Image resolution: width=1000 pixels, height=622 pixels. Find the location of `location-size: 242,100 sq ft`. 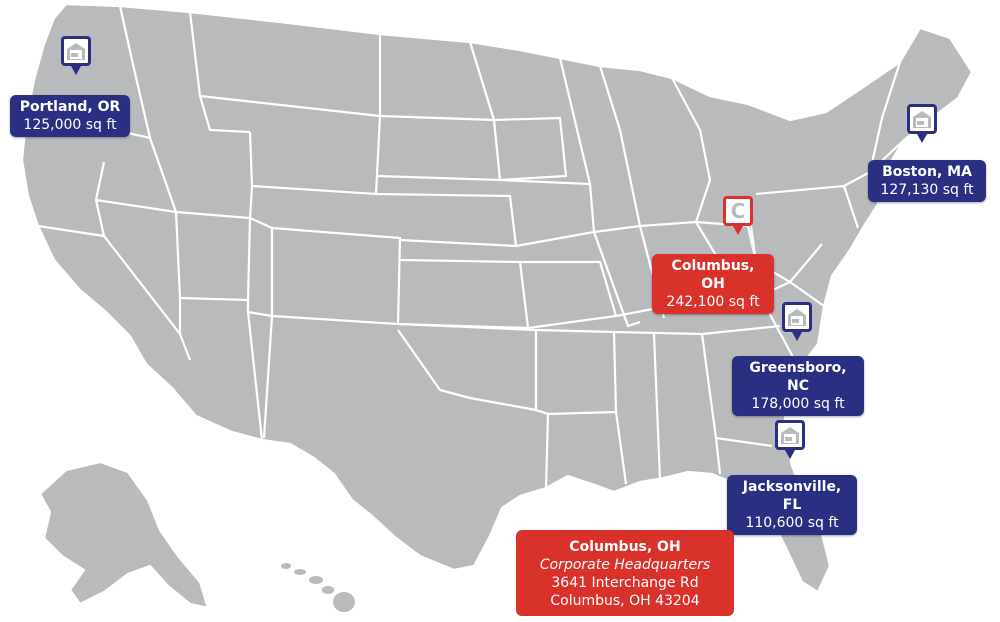

location-size: 242,100 sq ft is located at coordinates (713, 302).